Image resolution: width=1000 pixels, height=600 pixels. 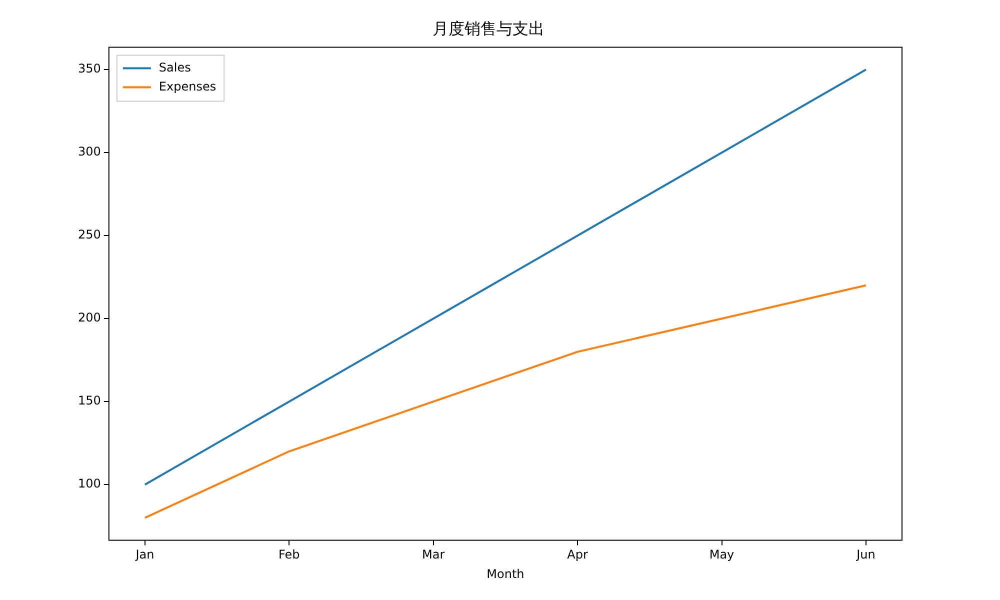 What do you see at coordinates (577, 555) in the screenshot?
I see `x-tick-label: Apr` at bounding box center [577, 555].